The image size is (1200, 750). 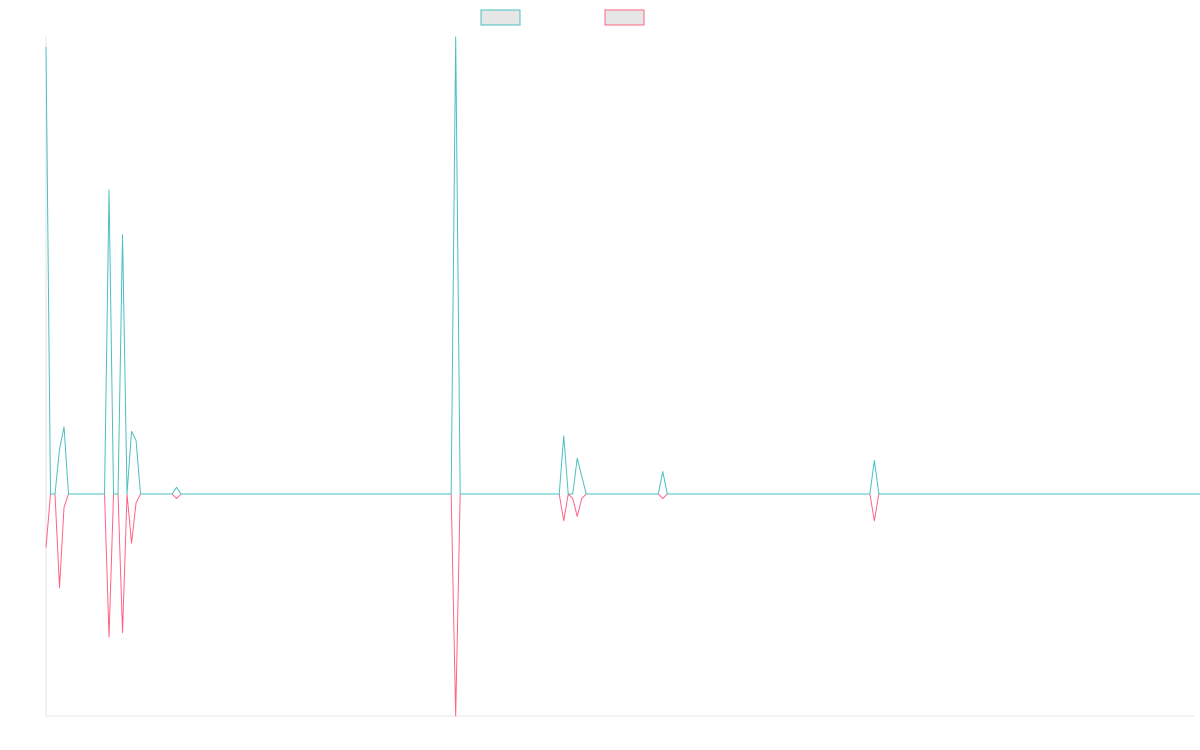 I want to click on legend, so click(x=562, y=17).